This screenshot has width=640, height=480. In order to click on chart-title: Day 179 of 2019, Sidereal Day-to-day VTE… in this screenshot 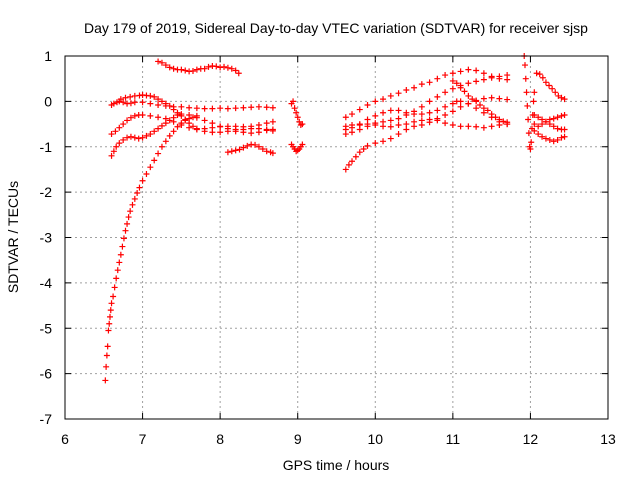, I will do `click(336, 28)`.